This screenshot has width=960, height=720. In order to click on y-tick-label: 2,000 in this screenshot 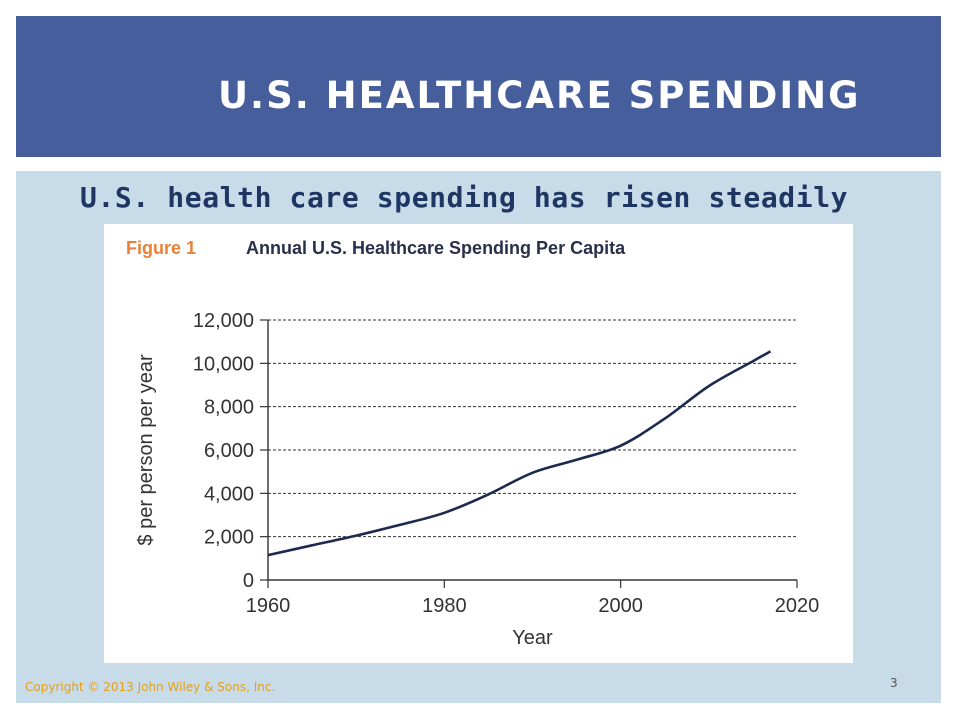, I will do `click(229, 538)`.